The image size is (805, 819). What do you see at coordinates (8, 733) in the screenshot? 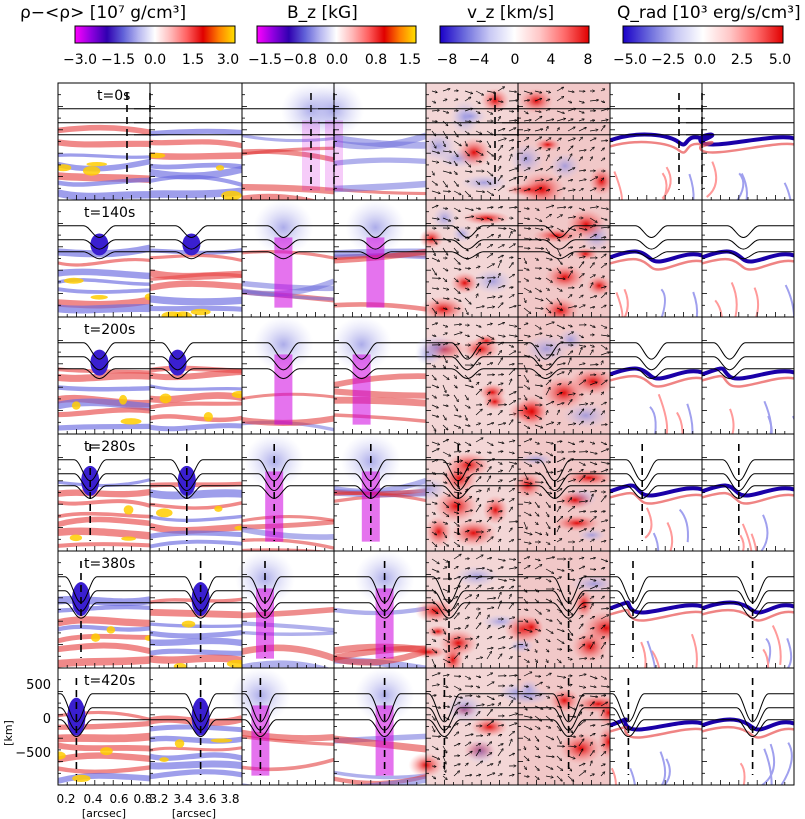
I see `y-axis-label: [km]` at bounding box center [8, 733].